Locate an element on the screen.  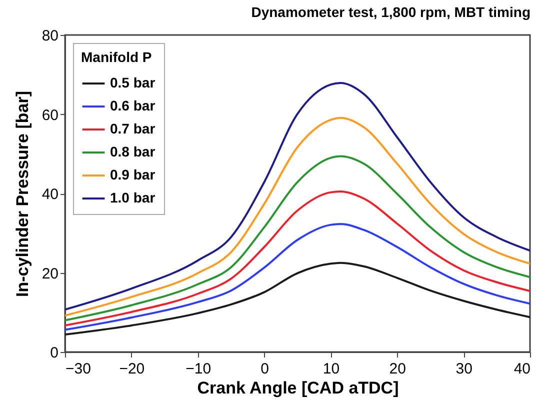
x-tick-label: 40 is located at coordinates (522, 369).